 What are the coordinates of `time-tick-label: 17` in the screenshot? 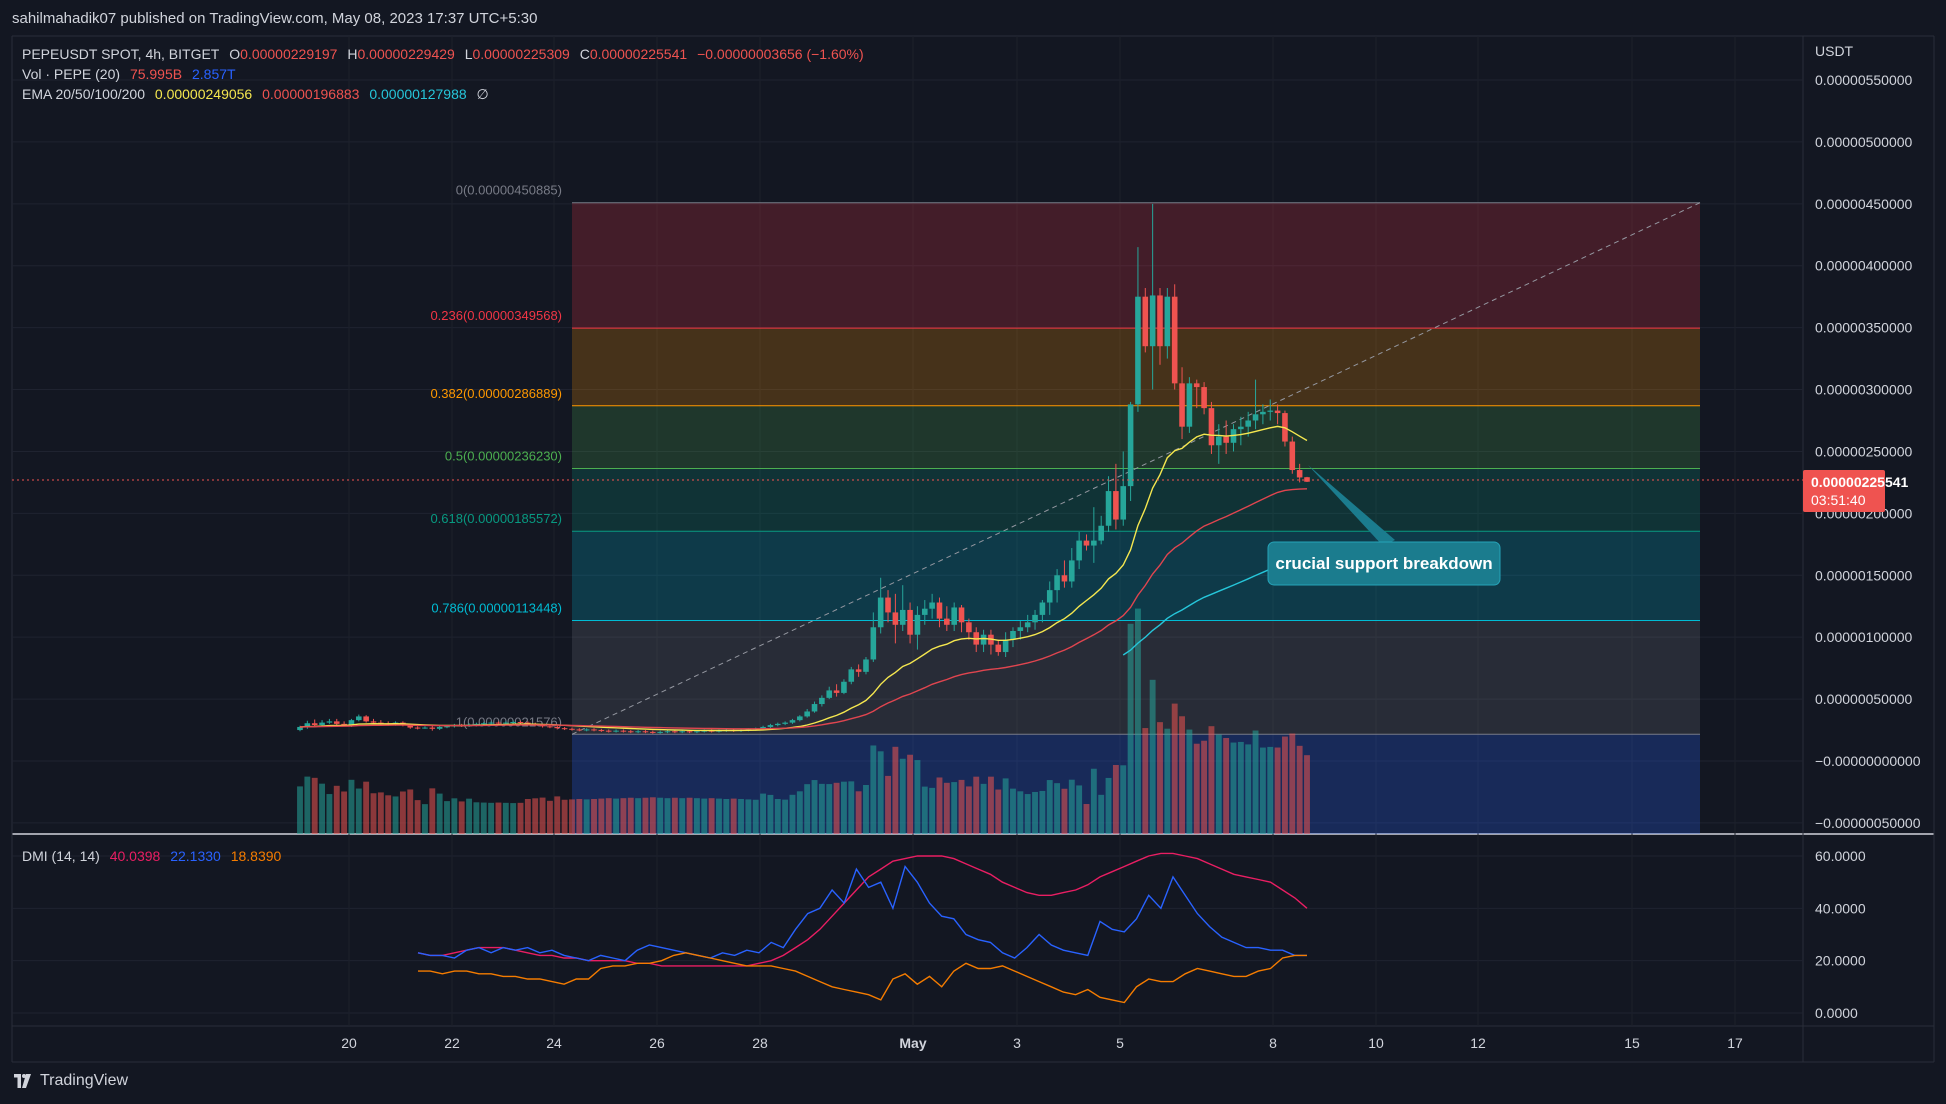 It's located at (1735, 1043).